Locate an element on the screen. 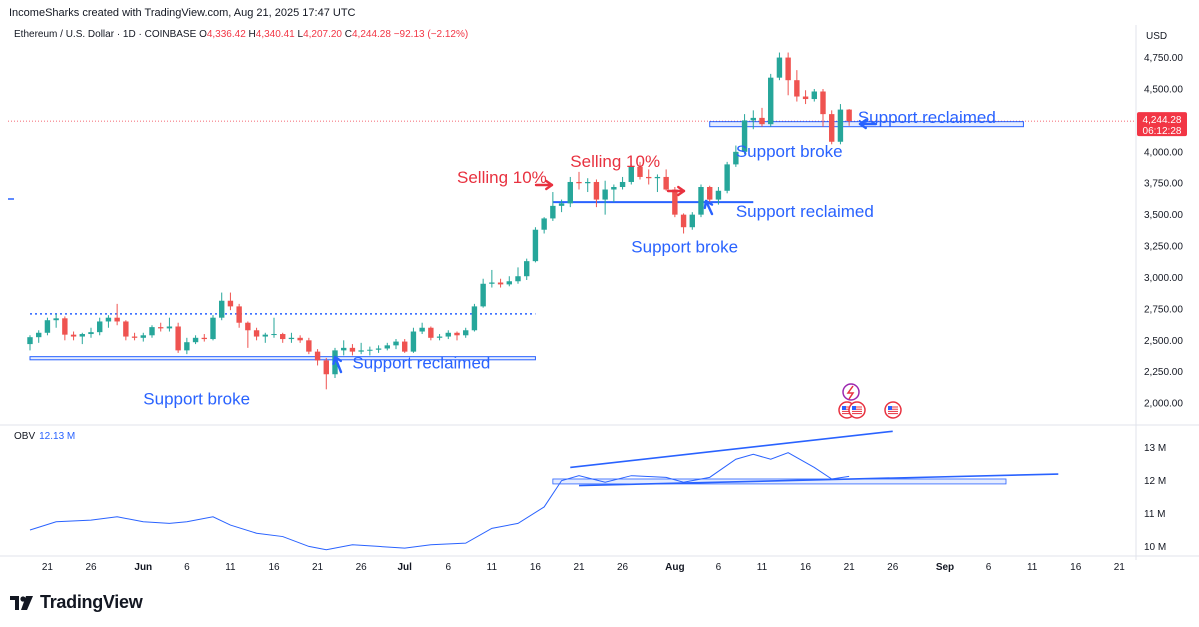 The height and width of the screenshot is (627, 1199). price-tick-label: 2,000.00 is located at coordinates (1163, 404).